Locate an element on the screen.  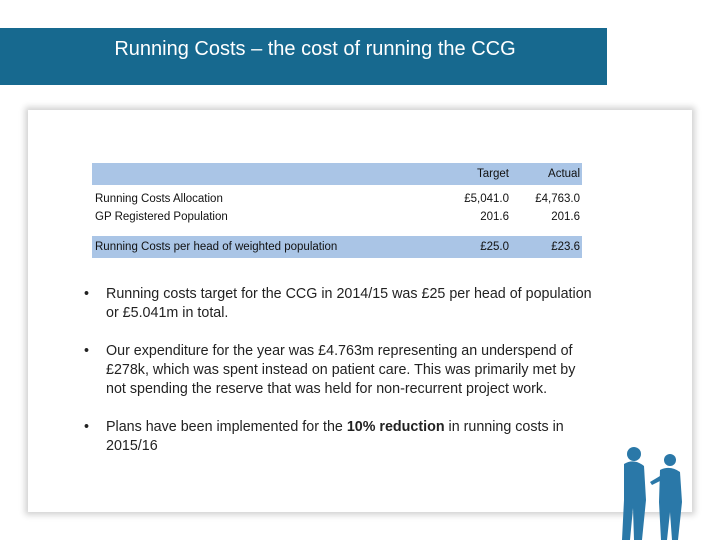
cell: £4,763.0 is located at coordinates (557, 199).